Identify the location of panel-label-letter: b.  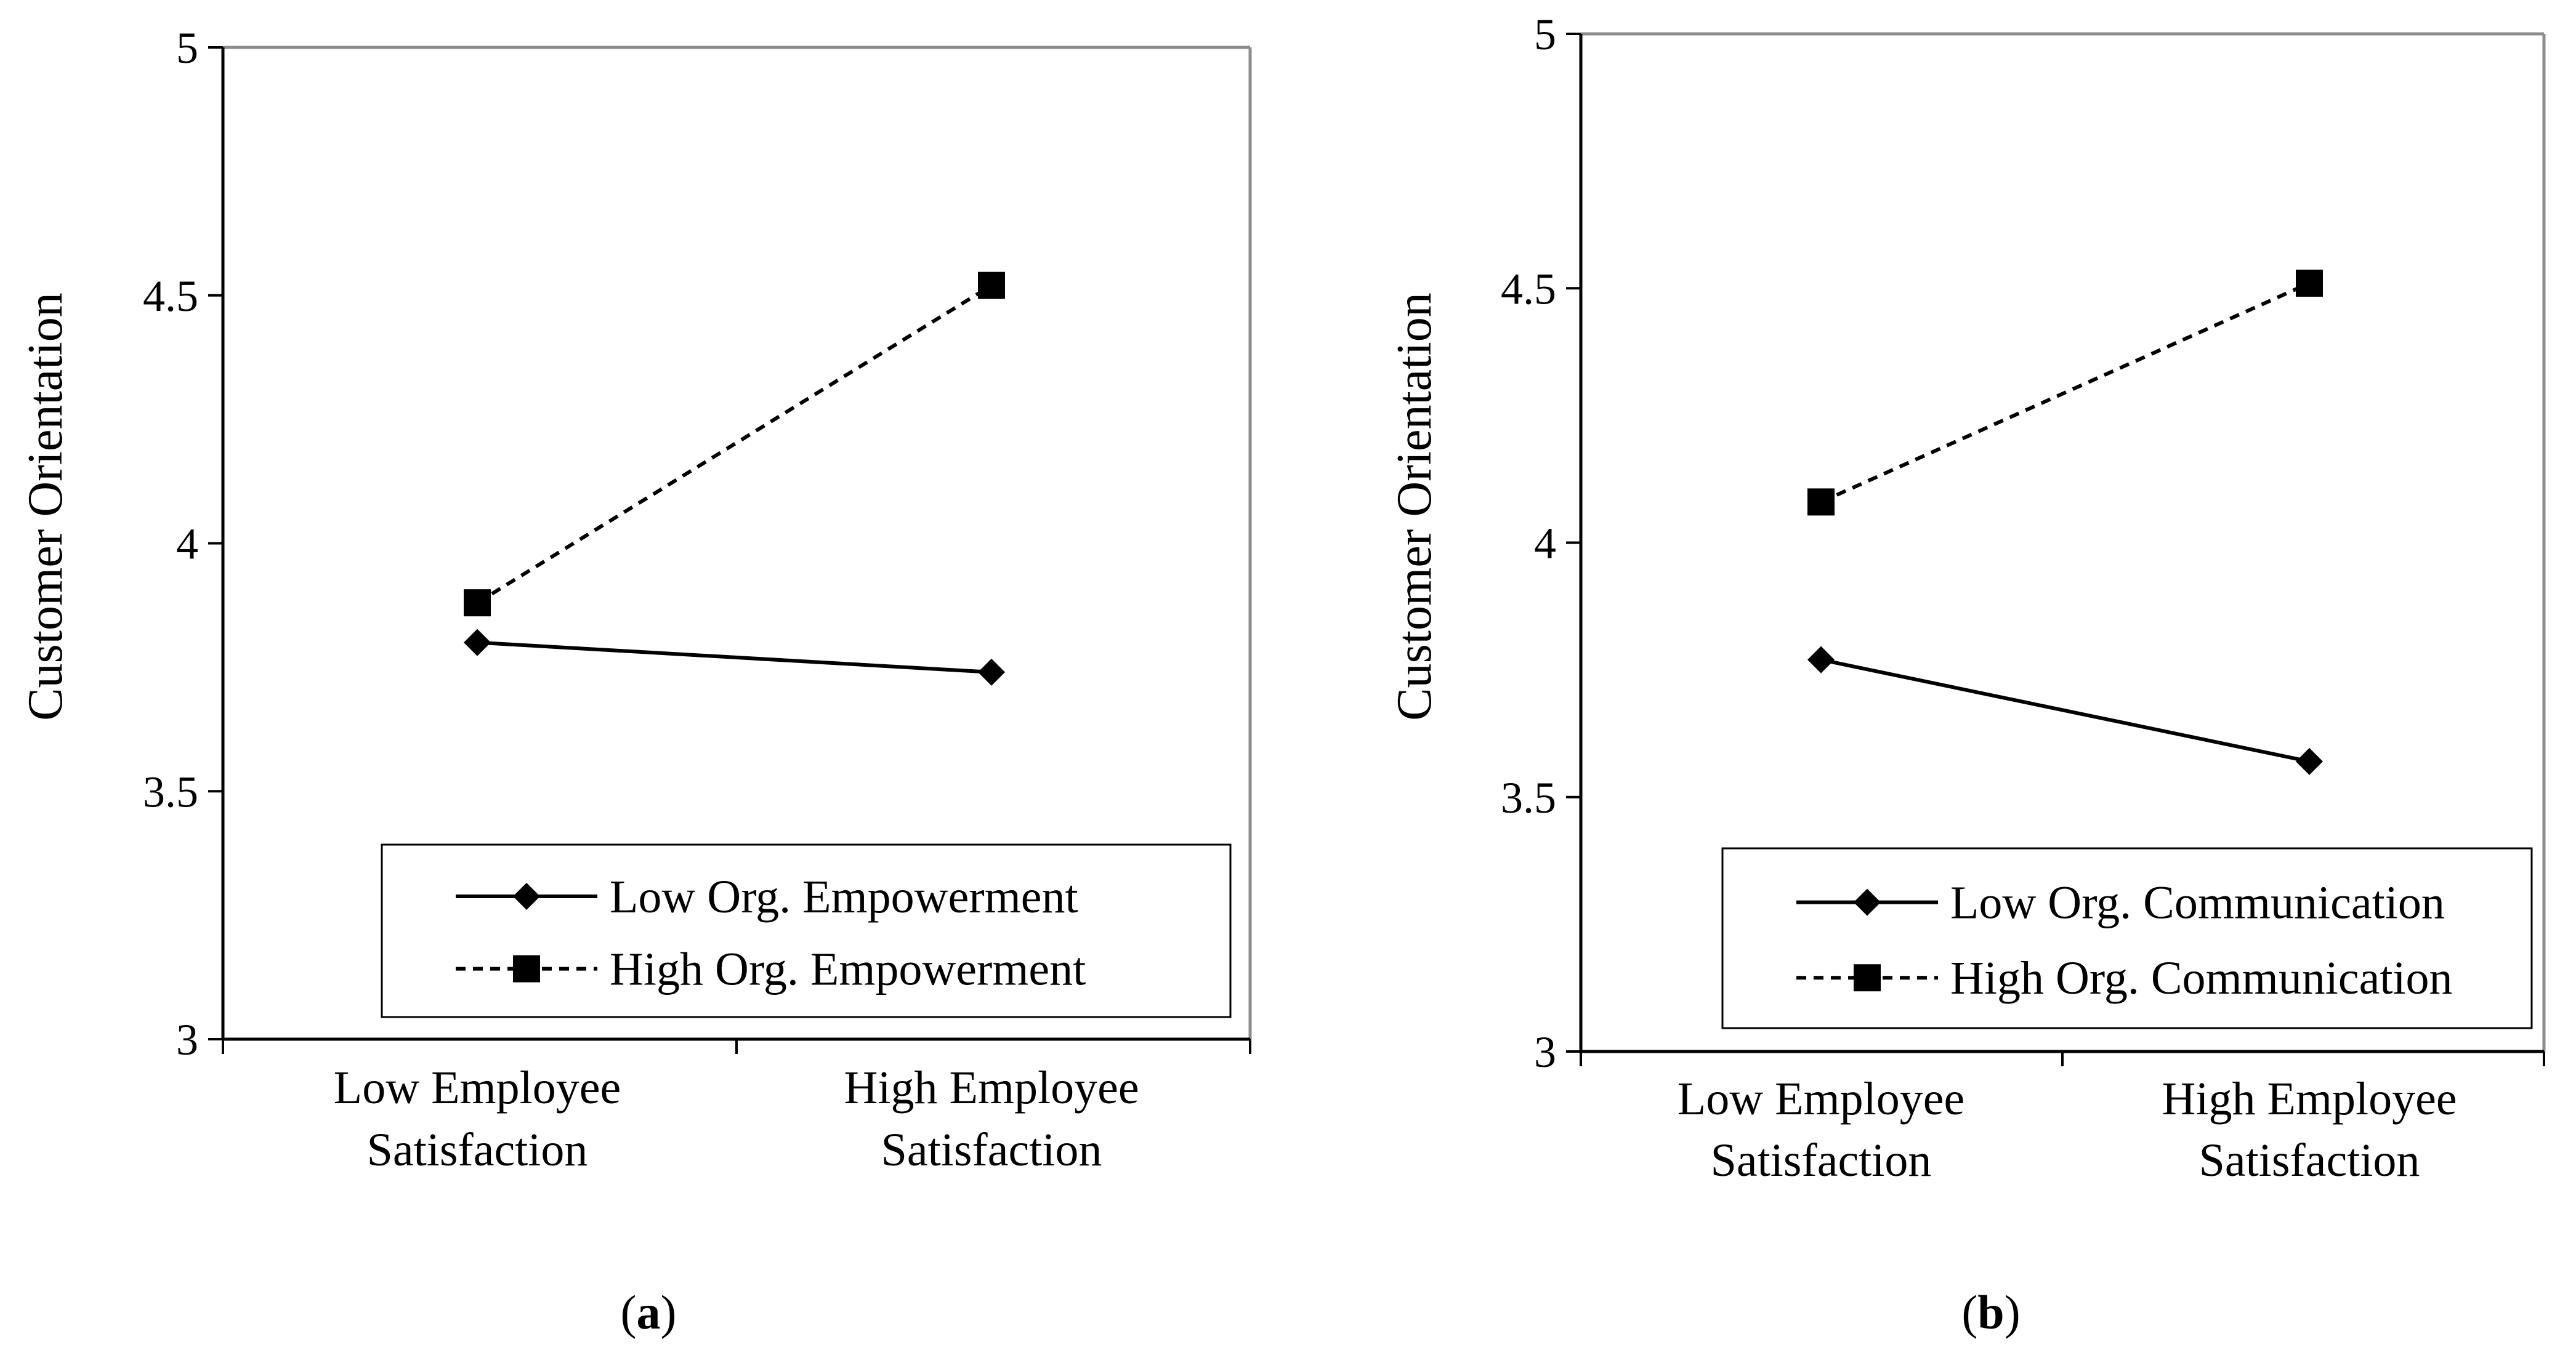
(1990, 1312).